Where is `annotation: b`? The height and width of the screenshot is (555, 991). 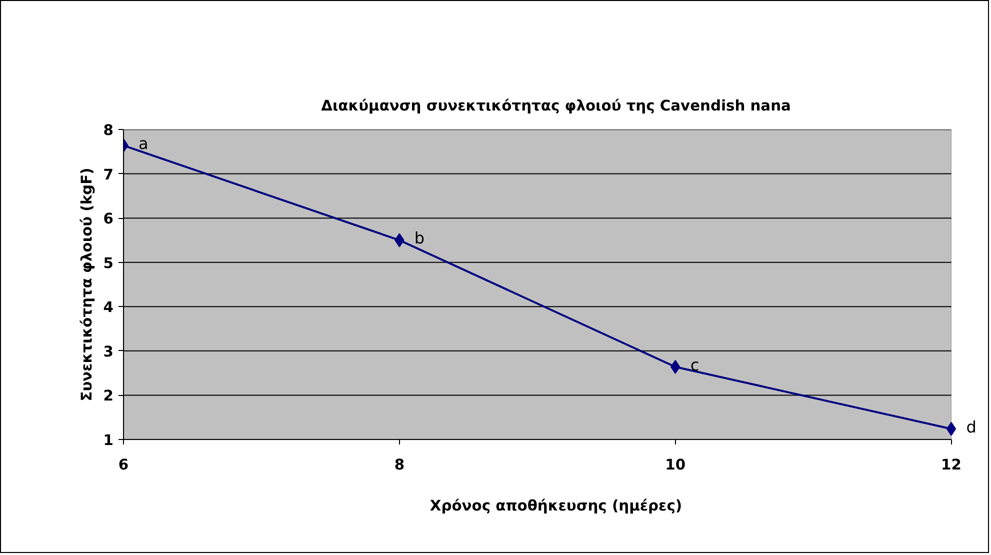
annotation: b is located at coordinates (419, 238).